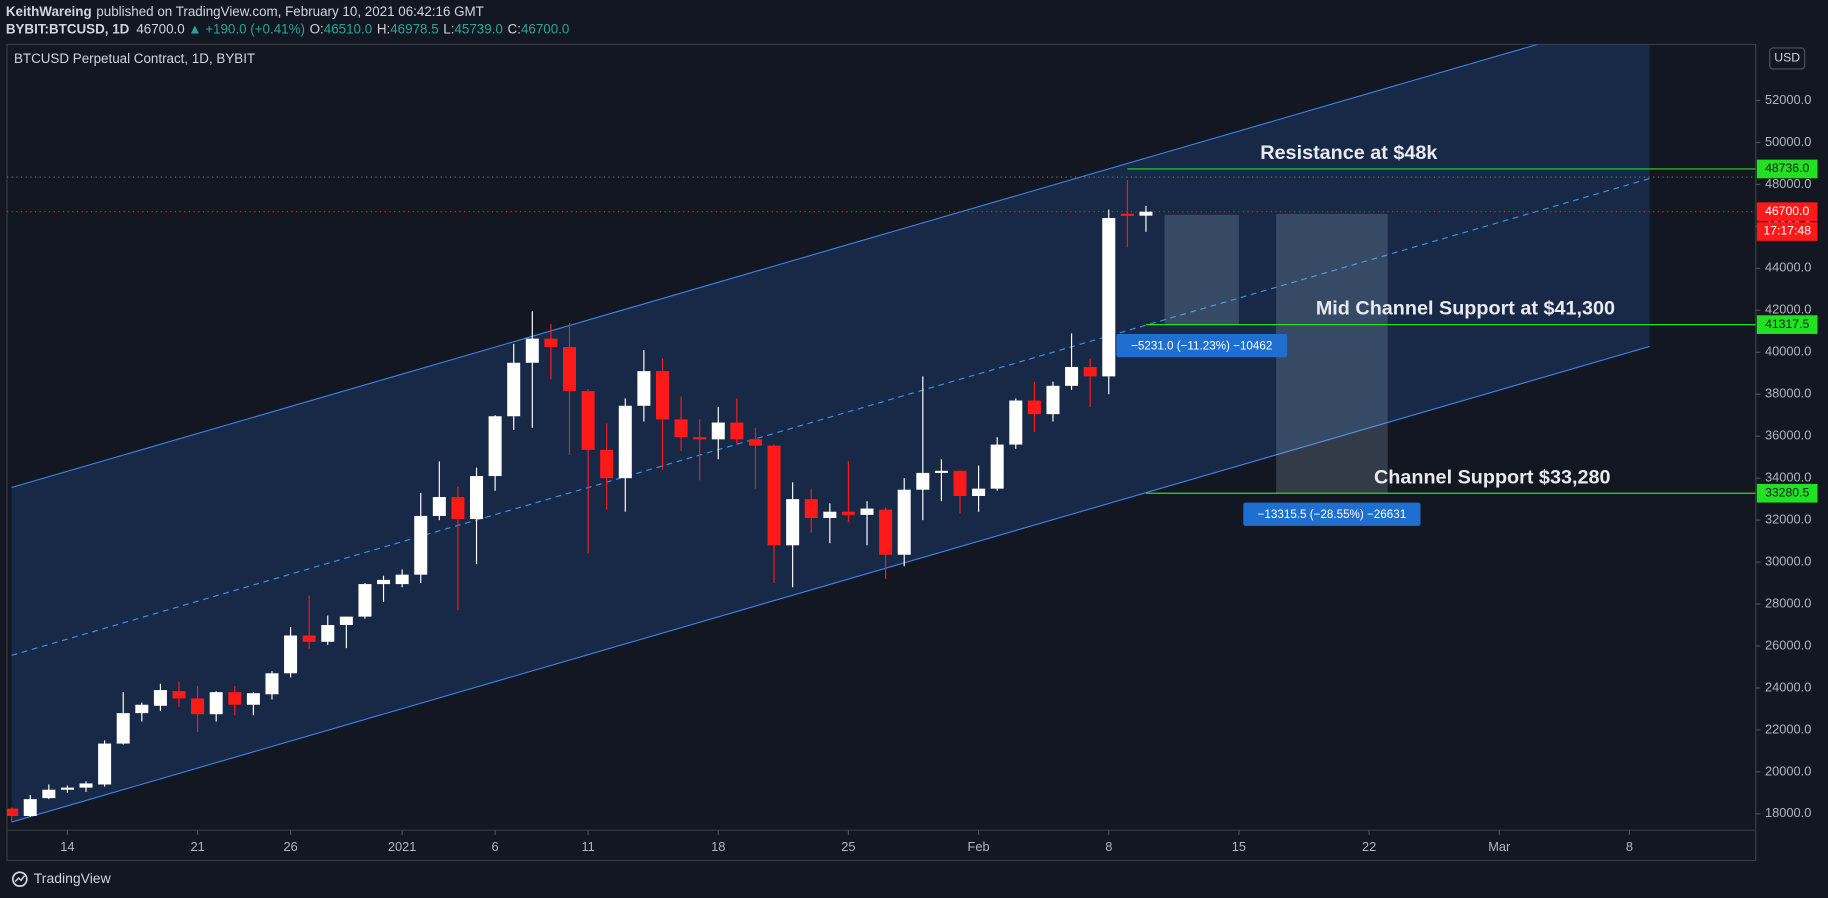 This screenshot has width=1828, height=898. Describe the element at coordinates (1239, 846) in the screenshot. I see `x-tick-label: 15` at that location.